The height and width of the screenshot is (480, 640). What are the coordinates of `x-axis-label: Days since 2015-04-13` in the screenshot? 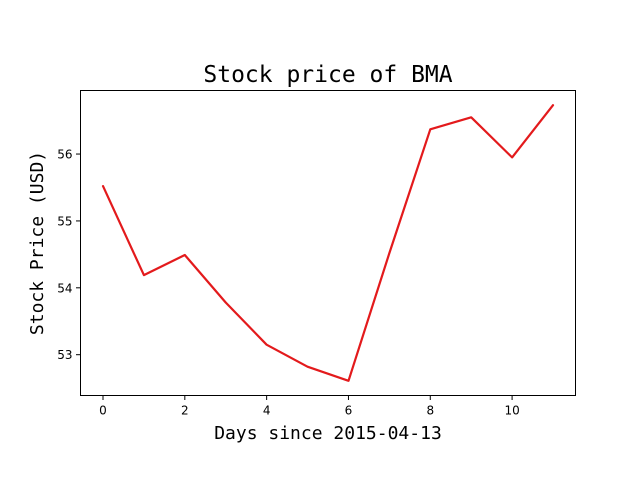 It's located at (328, 433).